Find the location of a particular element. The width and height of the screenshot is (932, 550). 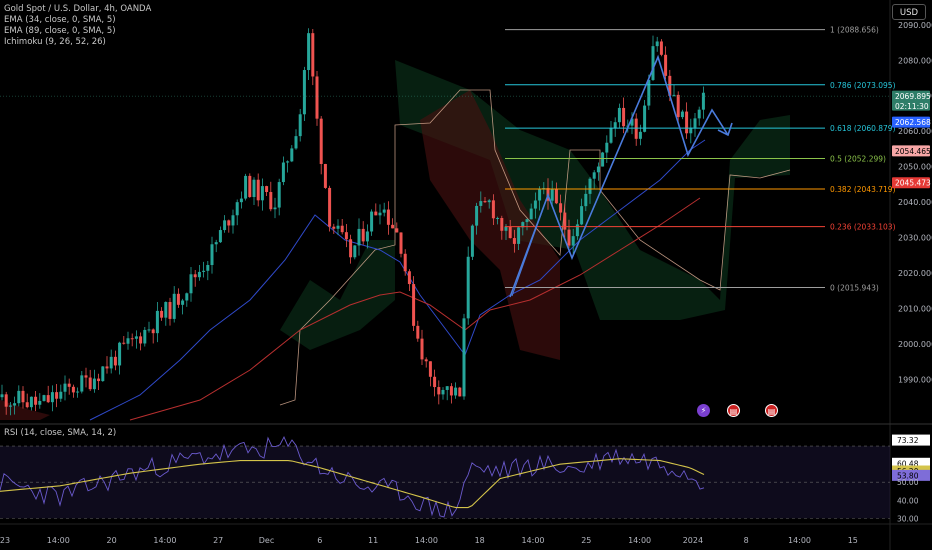

countdown-label: 02:11:30 is located at coordinates (912, 106).